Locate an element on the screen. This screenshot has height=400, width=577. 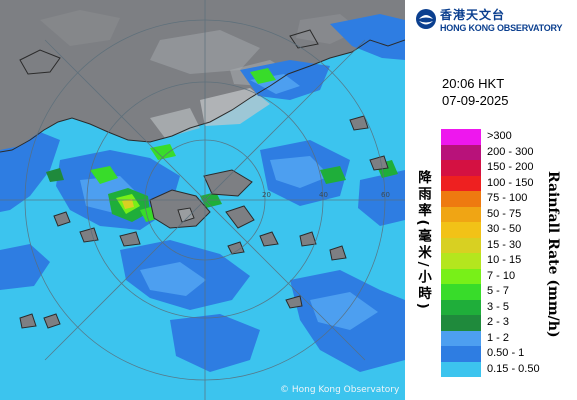
legend-label: 7 - 10 is located at coordinates (501, 275).